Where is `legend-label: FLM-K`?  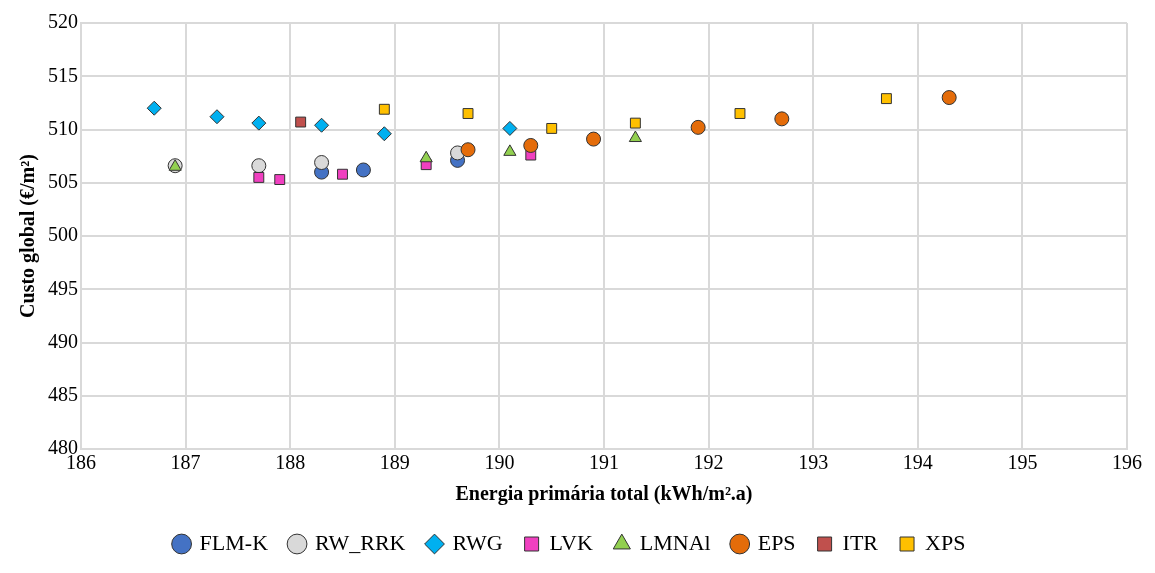 legend-label: FLM-K is located at coordinates (234, 542).